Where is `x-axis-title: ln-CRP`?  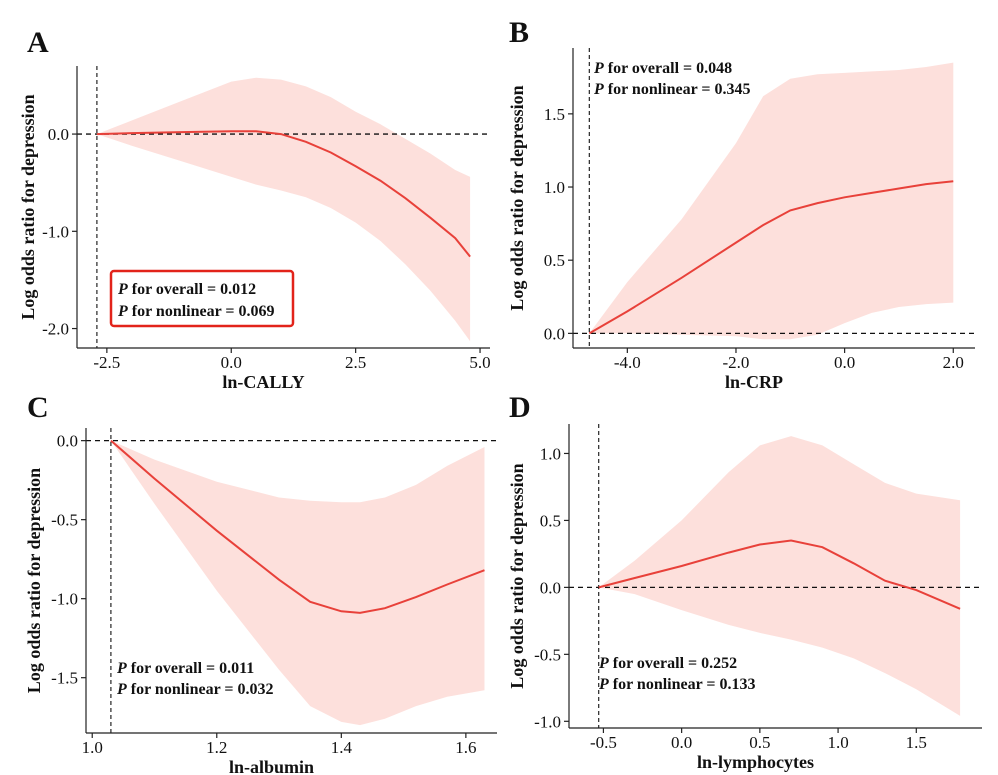
x-axis-title: ln-CRP is located at coordinates (754, 382).